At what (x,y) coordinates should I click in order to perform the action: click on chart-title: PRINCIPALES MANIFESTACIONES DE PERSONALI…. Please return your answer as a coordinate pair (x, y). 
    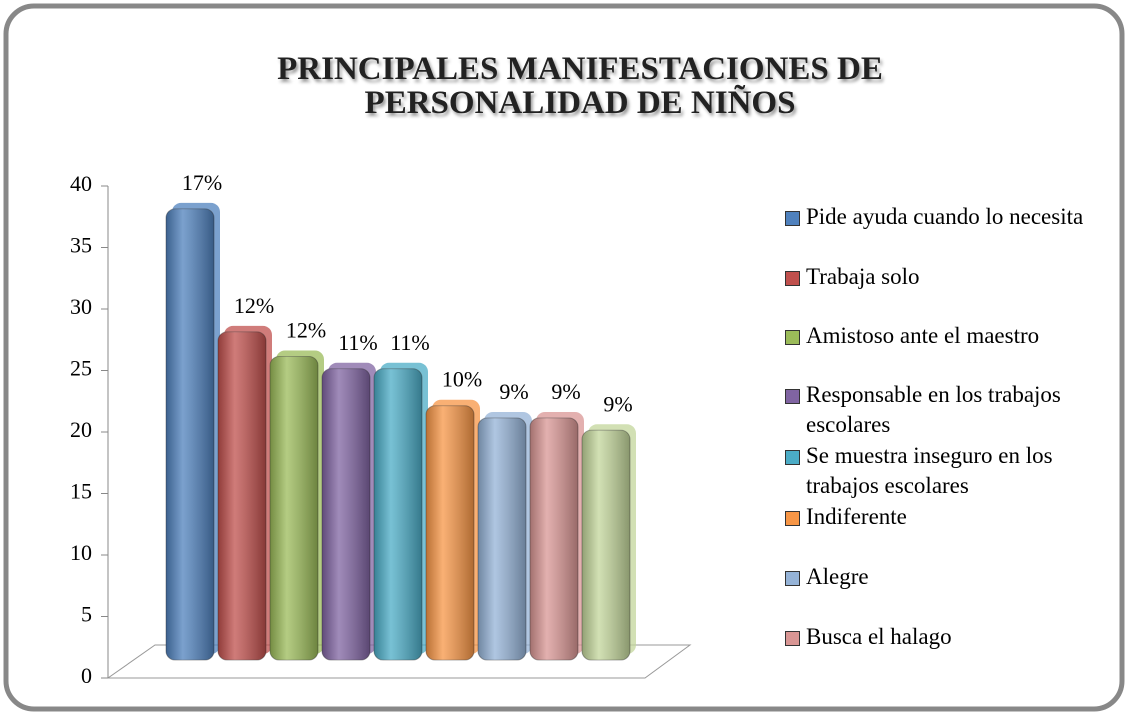
    Looking at the image, I should click on (580, 86).